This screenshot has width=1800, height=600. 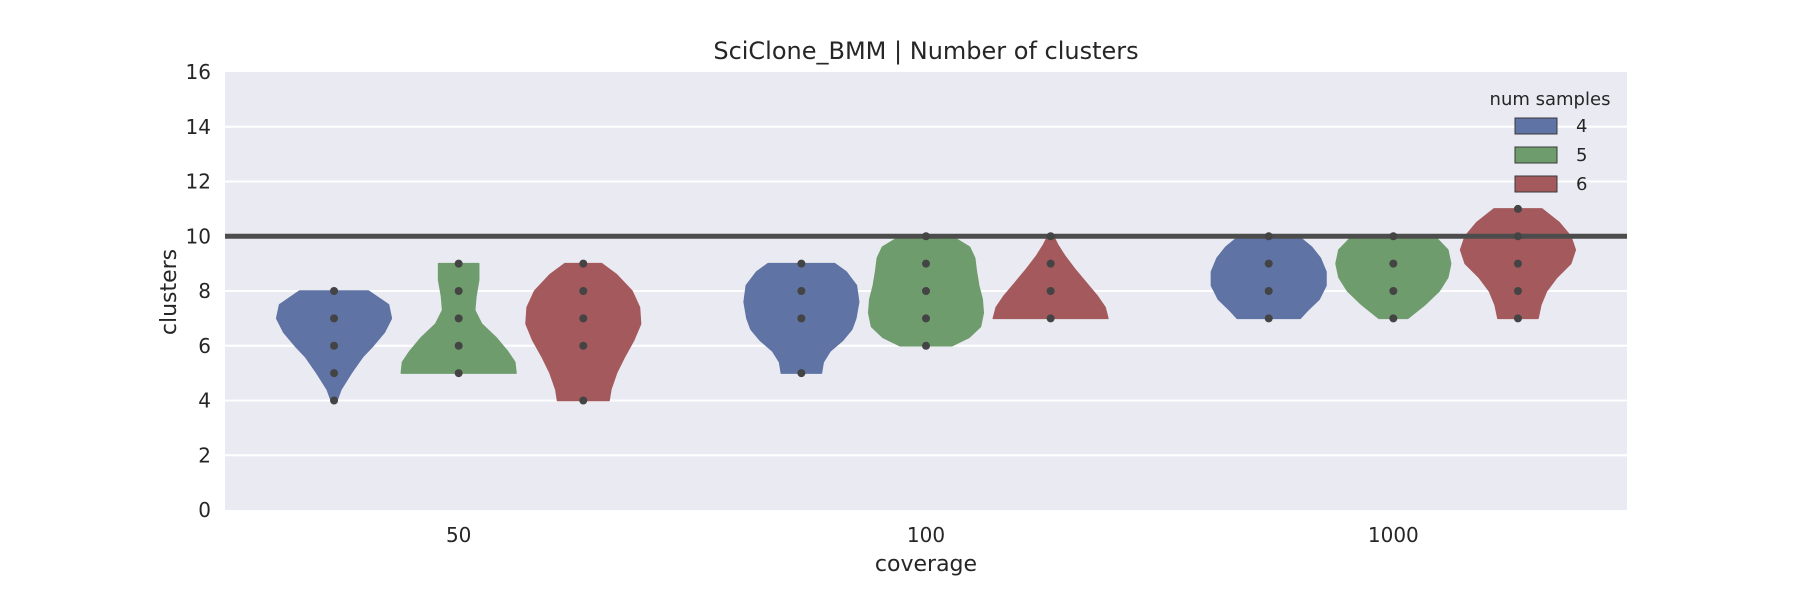 I want to click on y-axis-title: clusters, so click(x=169, y=292).